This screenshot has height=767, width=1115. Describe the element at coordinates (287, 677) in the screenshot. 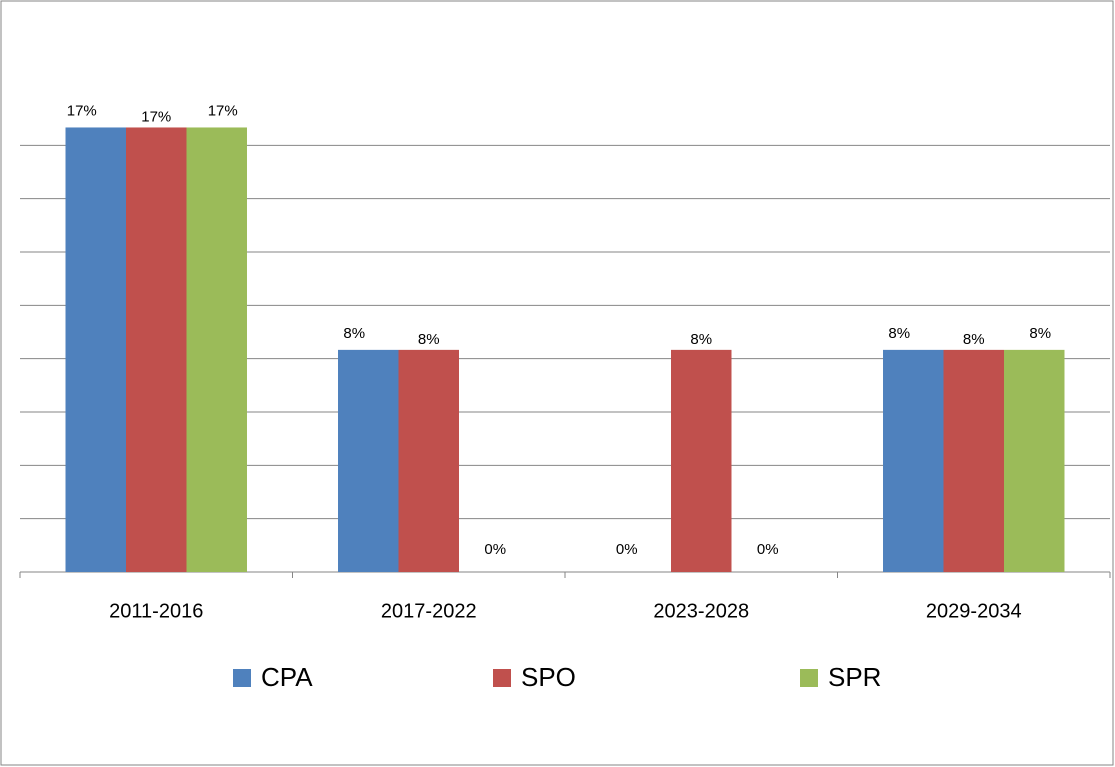

I see `legend-label: CPA` at that location.